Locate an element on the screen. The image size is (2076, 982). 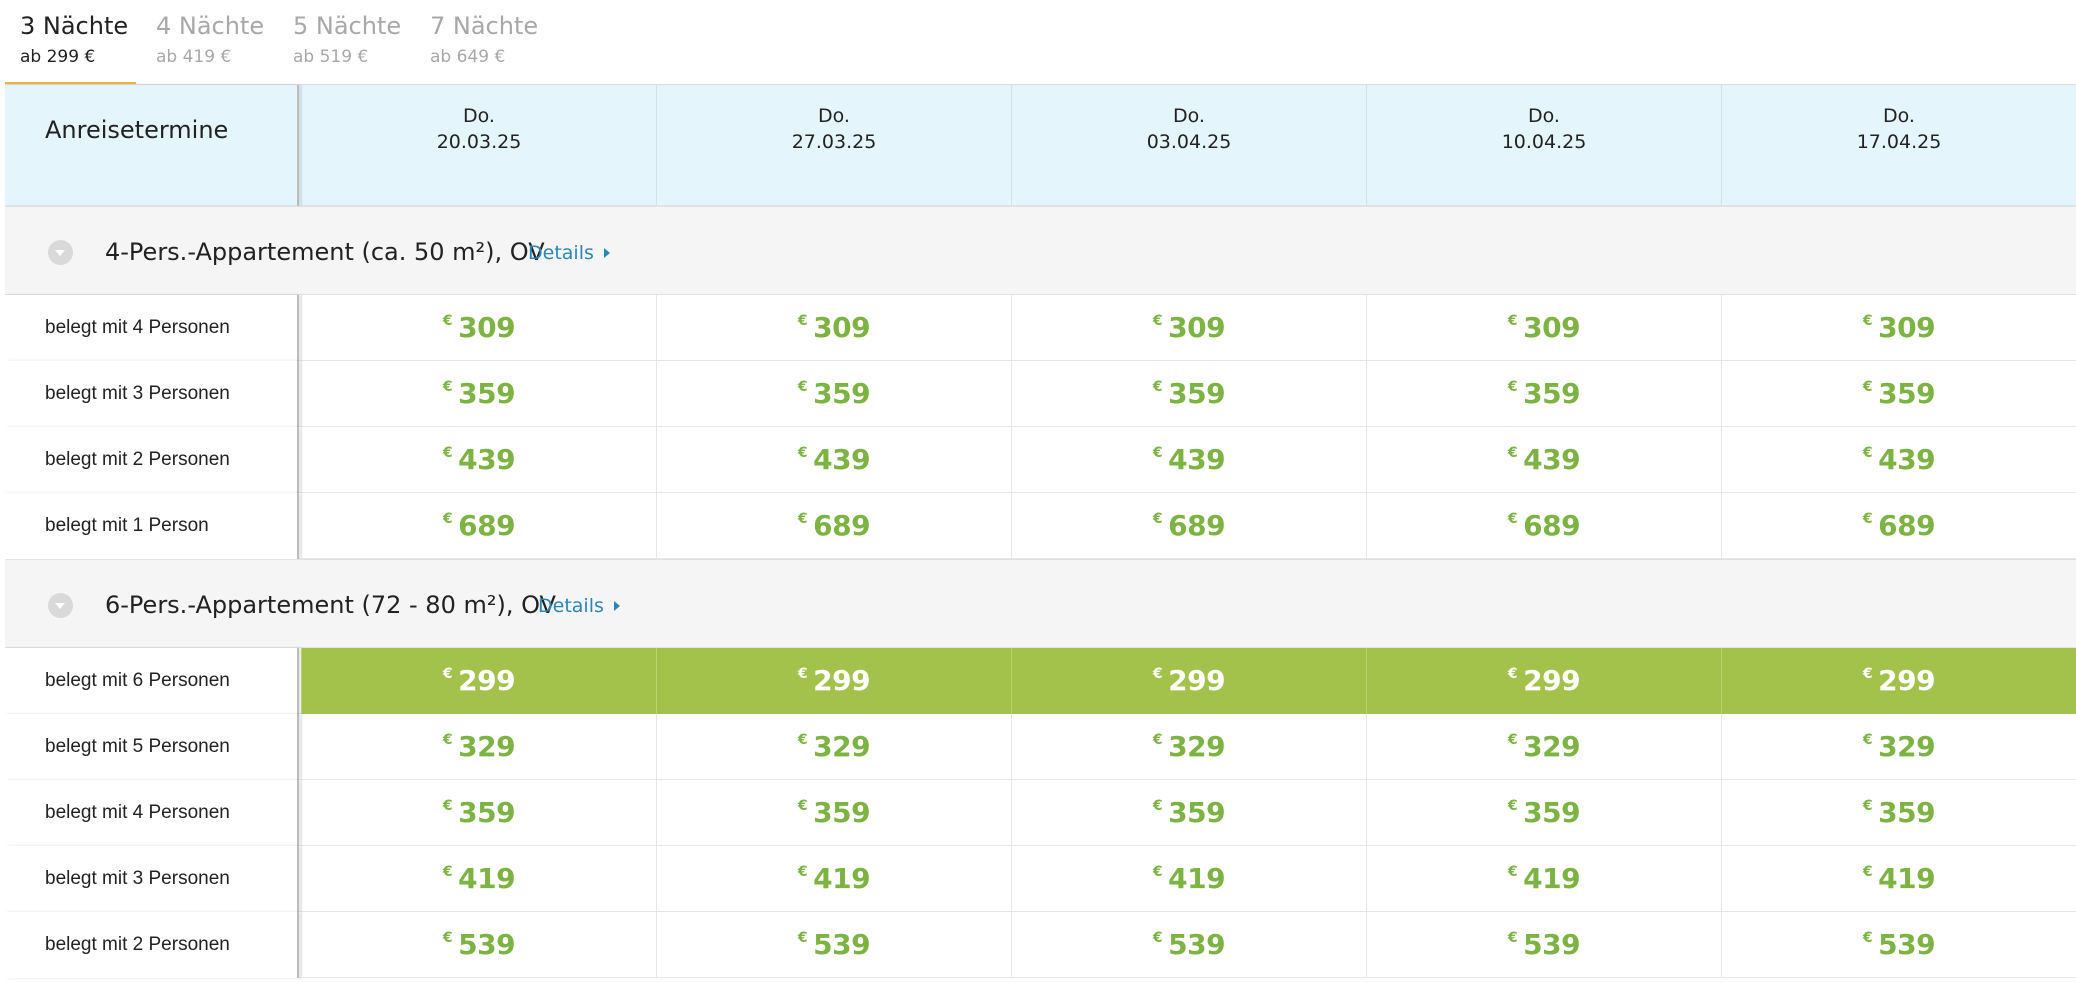
price-value: 419 is located at coordinates (1907, 878).